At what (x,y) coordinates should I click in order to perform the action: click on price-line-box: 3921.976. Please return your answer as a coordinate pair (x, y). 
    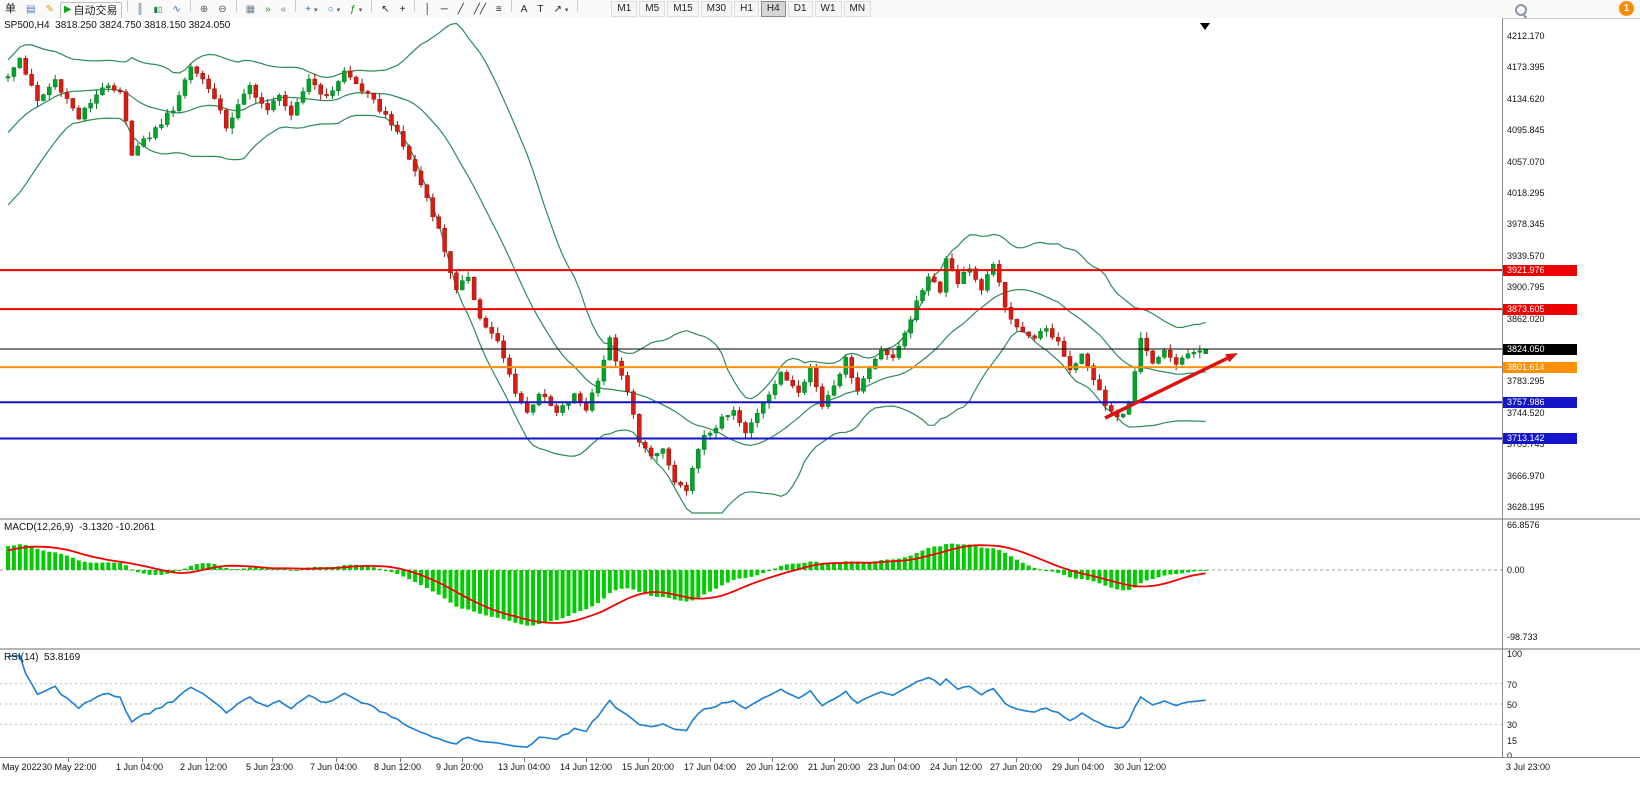
    Looking at the image, I should click on (1540, 270).